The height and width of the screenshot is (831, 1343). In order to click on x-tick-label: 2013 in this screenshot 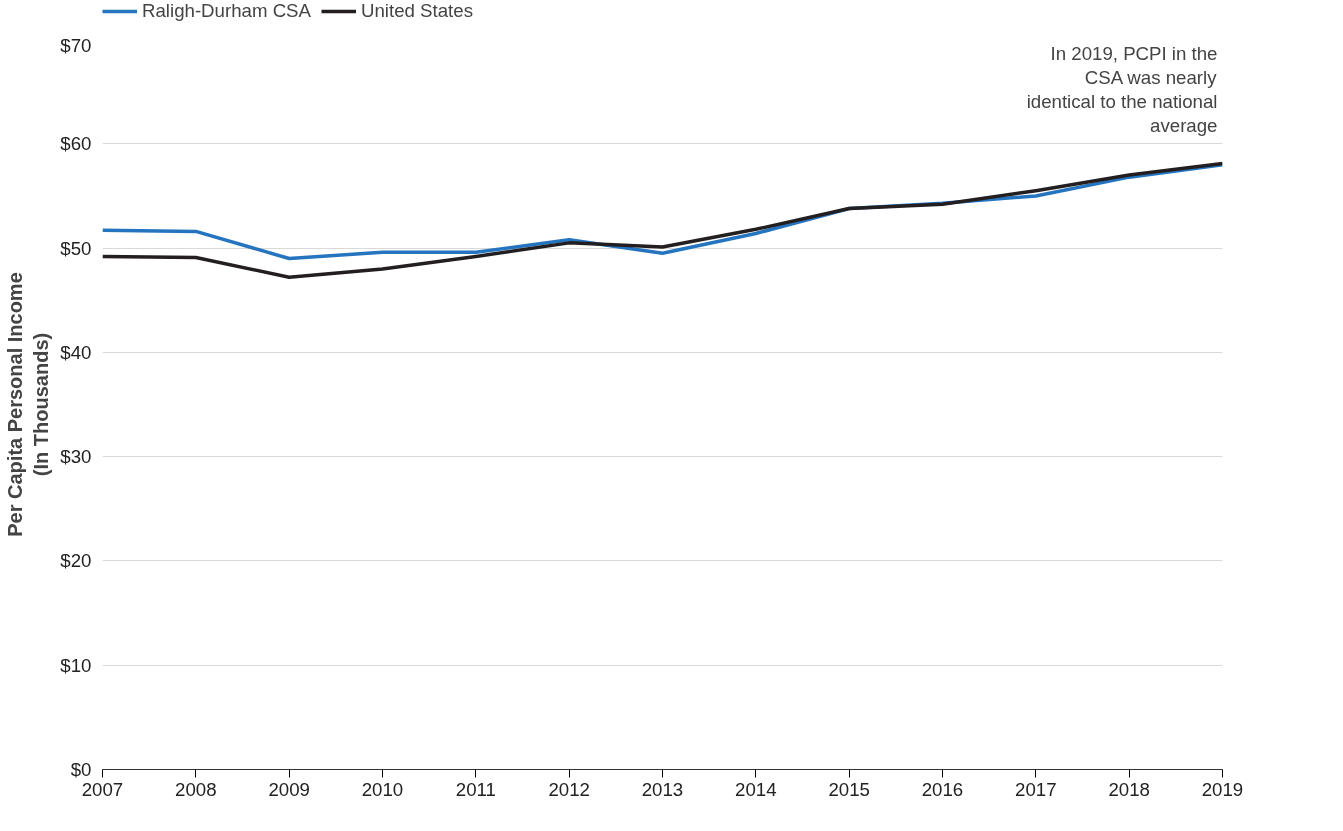, I will do `click(662, 789)`.